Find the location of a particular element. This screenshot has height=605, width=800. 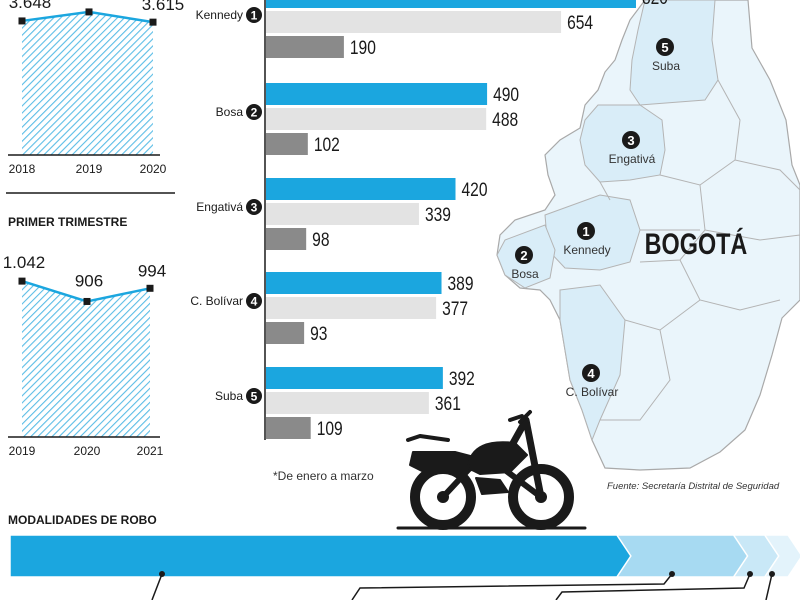

bar-value-label: 102 is located at coordinates (327, 145).